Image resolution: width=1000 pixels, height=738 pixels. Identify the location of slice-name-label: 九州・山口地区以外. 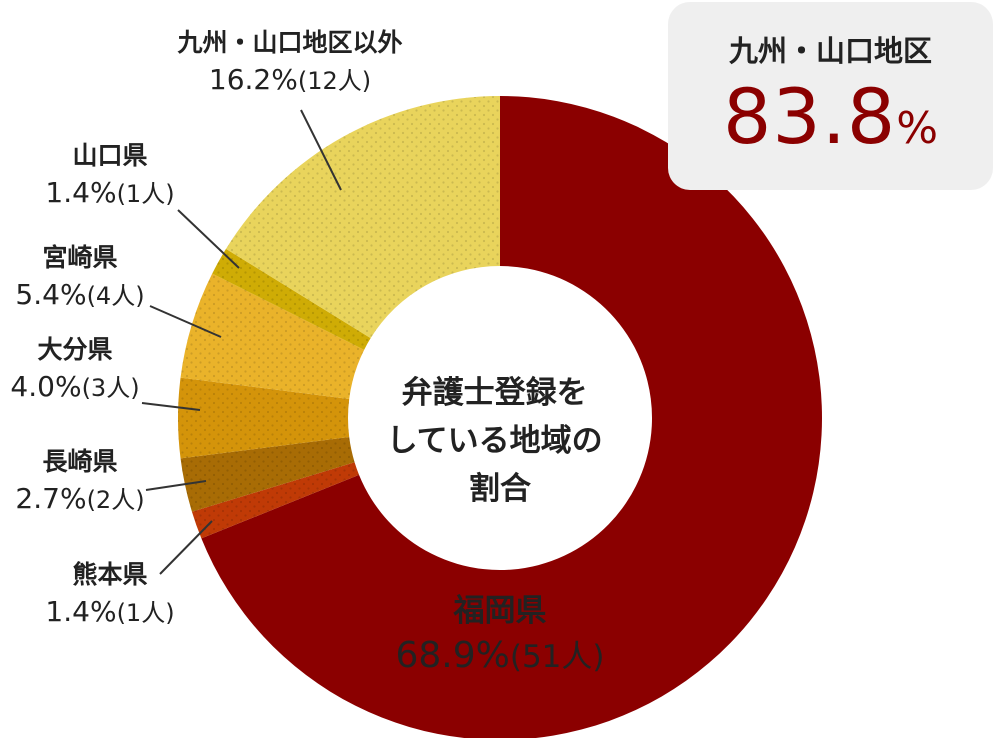
(289, 42).